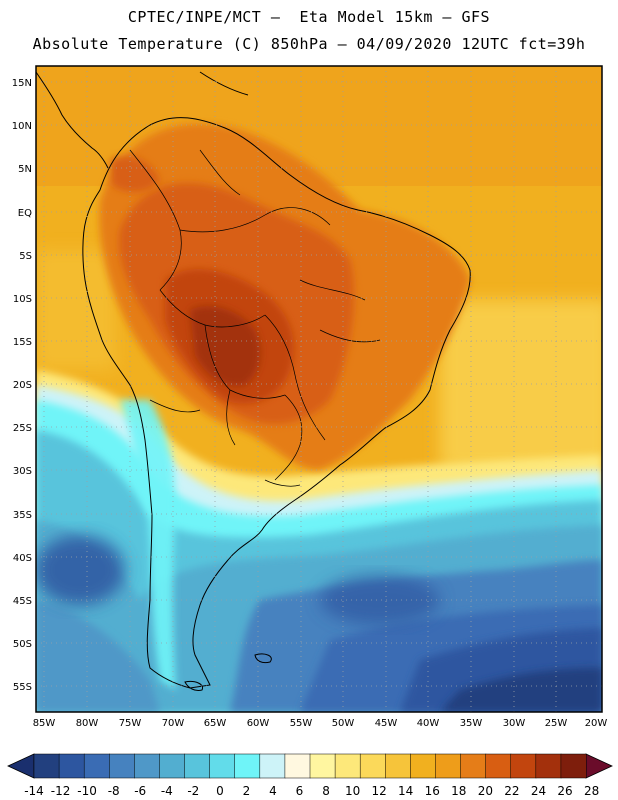 The height and width of the screenshot is (800, 618). What do you see at coordinates (21, 766) in the screenshot?
I see `colorbar-low-arrow` at bounding box center [21, 766].